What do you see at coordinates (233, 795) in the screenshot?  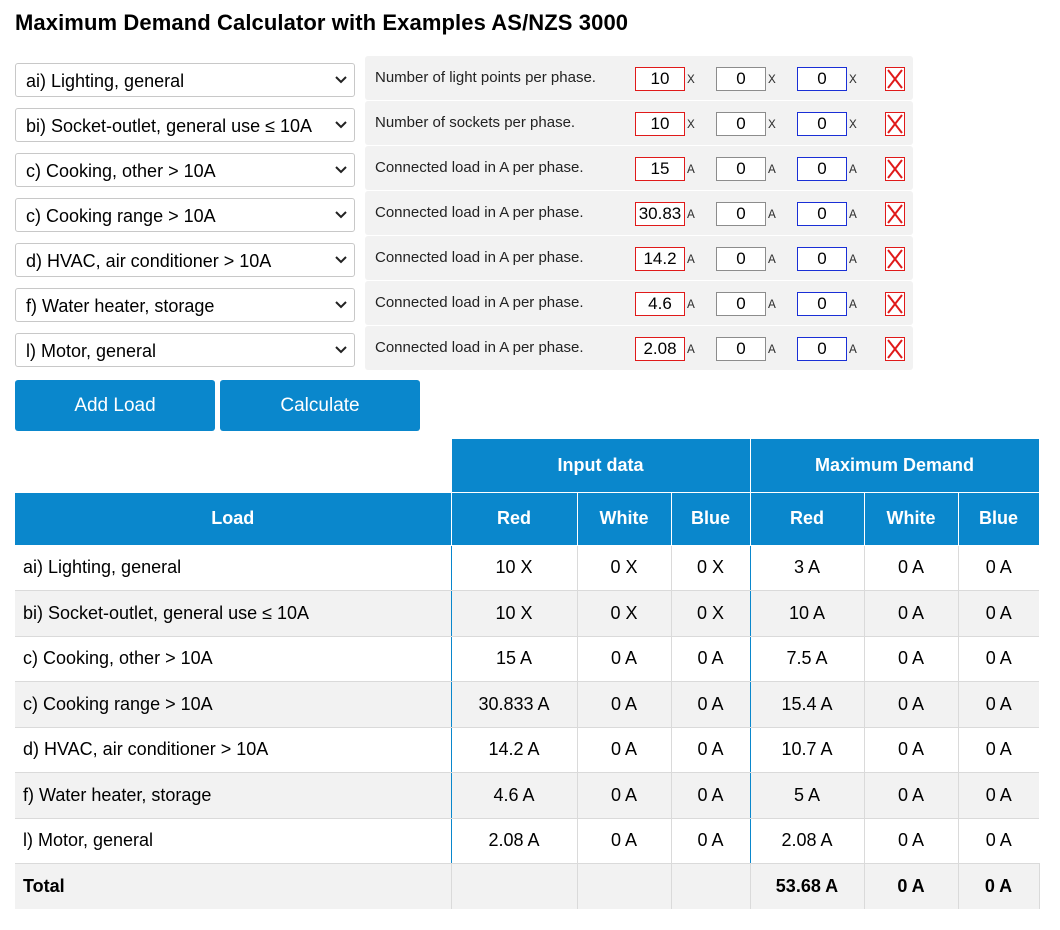 I see `cell-load: f) Water heater, storage` at bounding box center [233, 795].